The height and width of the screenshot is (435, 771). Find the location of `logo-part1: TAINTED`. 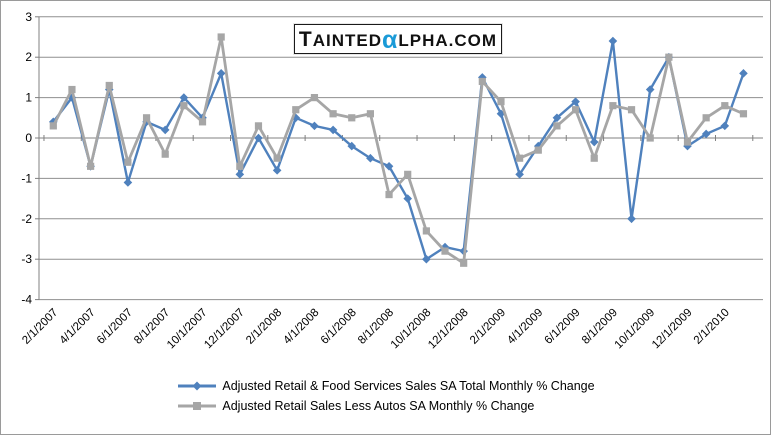

logo-part1: TAINTED is located at coordinates (340, 39).